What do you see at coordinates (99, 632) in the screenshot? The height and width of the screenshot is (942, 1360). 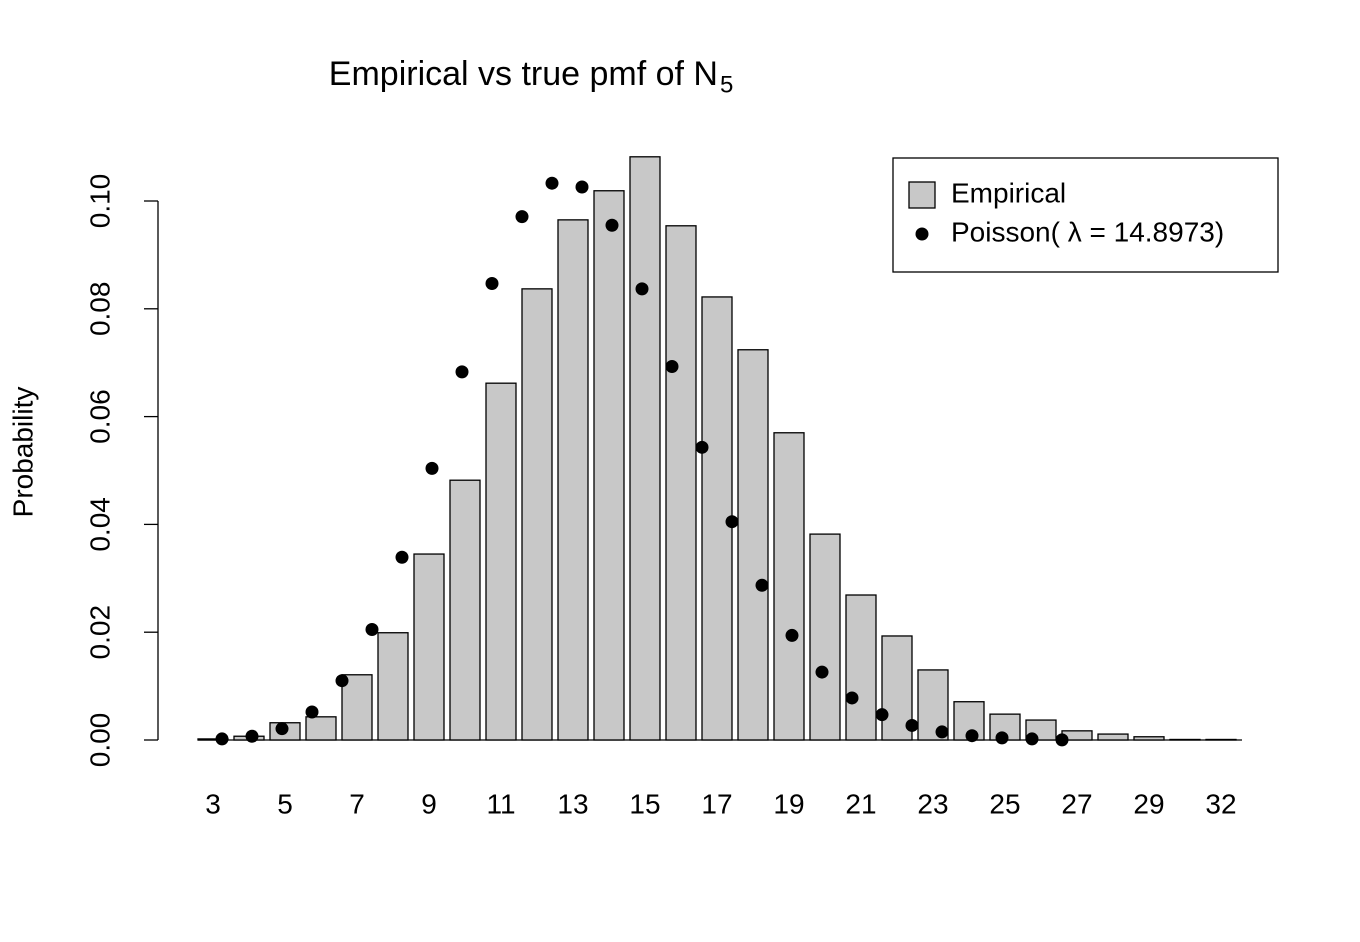 I see `y-tick-label: 0.02` at bounding box center [99, 632].